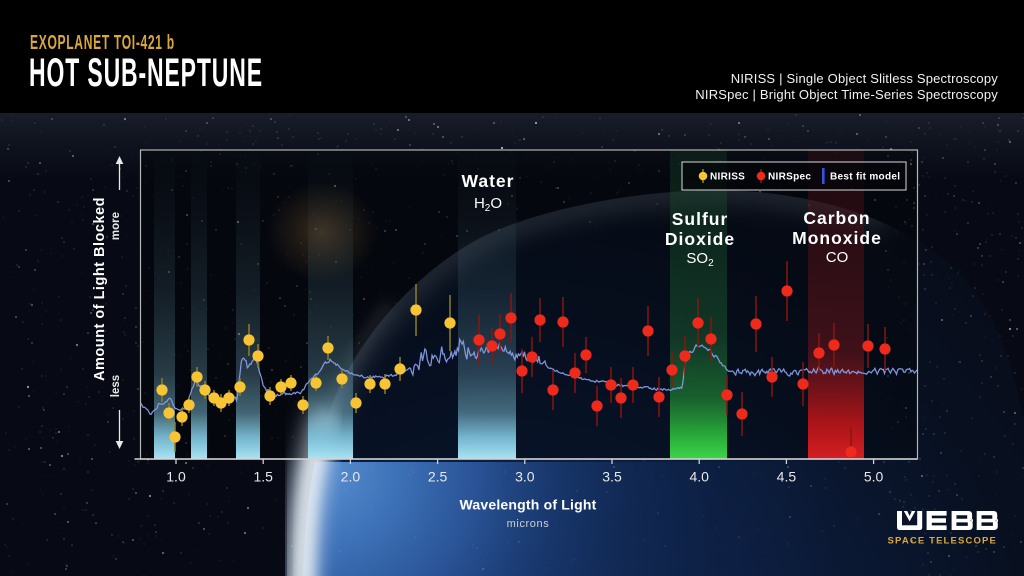  Describe the element at coordinates (527, 505) in the screenshot. I see `svg-text: Wavelength of Light` at that location.